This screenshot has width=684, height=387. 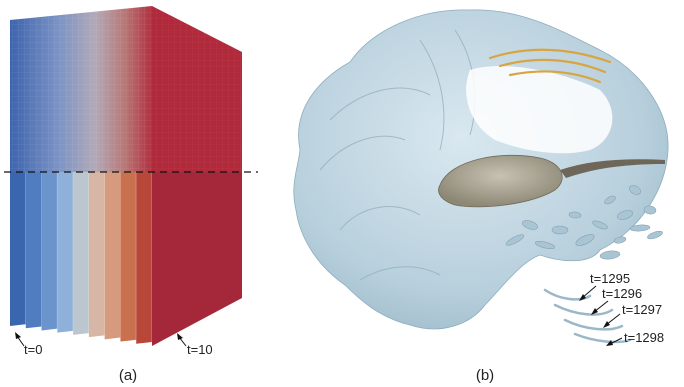 What do you see at coordinates (584, 222) in the screenshot?
I see `surface-fragments` at bounding box center [584, 222].